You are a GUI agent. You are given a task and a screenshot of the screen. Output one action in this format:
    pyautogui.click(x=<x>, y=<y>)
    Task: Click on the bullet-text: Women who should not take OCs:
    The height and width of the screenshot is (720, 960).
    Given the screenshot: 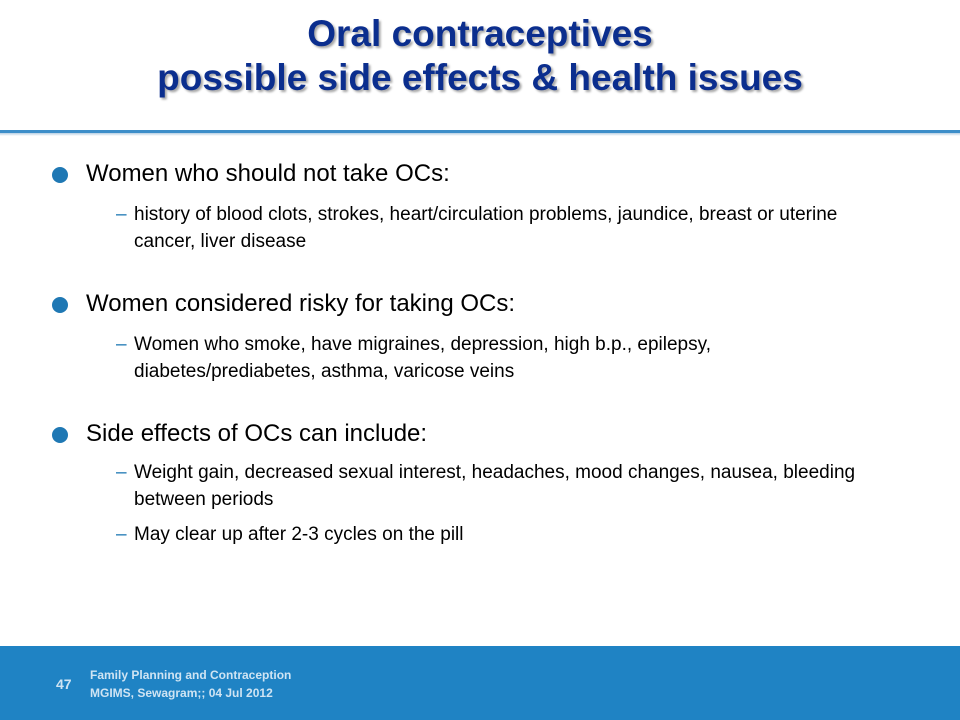 What is the action you would take?
    pyautogui.click(x=268, y=173)
    